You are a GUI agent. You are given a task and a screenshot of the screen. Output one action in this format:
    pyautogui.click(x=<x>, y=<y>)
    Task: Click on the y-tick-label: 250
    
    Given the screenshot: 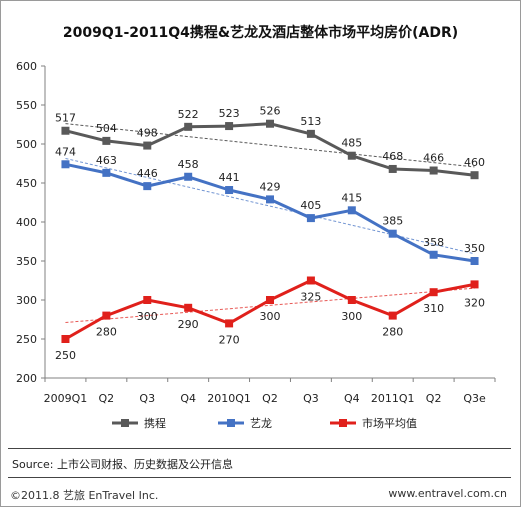 What is the action you would take?
    pyautogui.click(x=26, y=339)
    